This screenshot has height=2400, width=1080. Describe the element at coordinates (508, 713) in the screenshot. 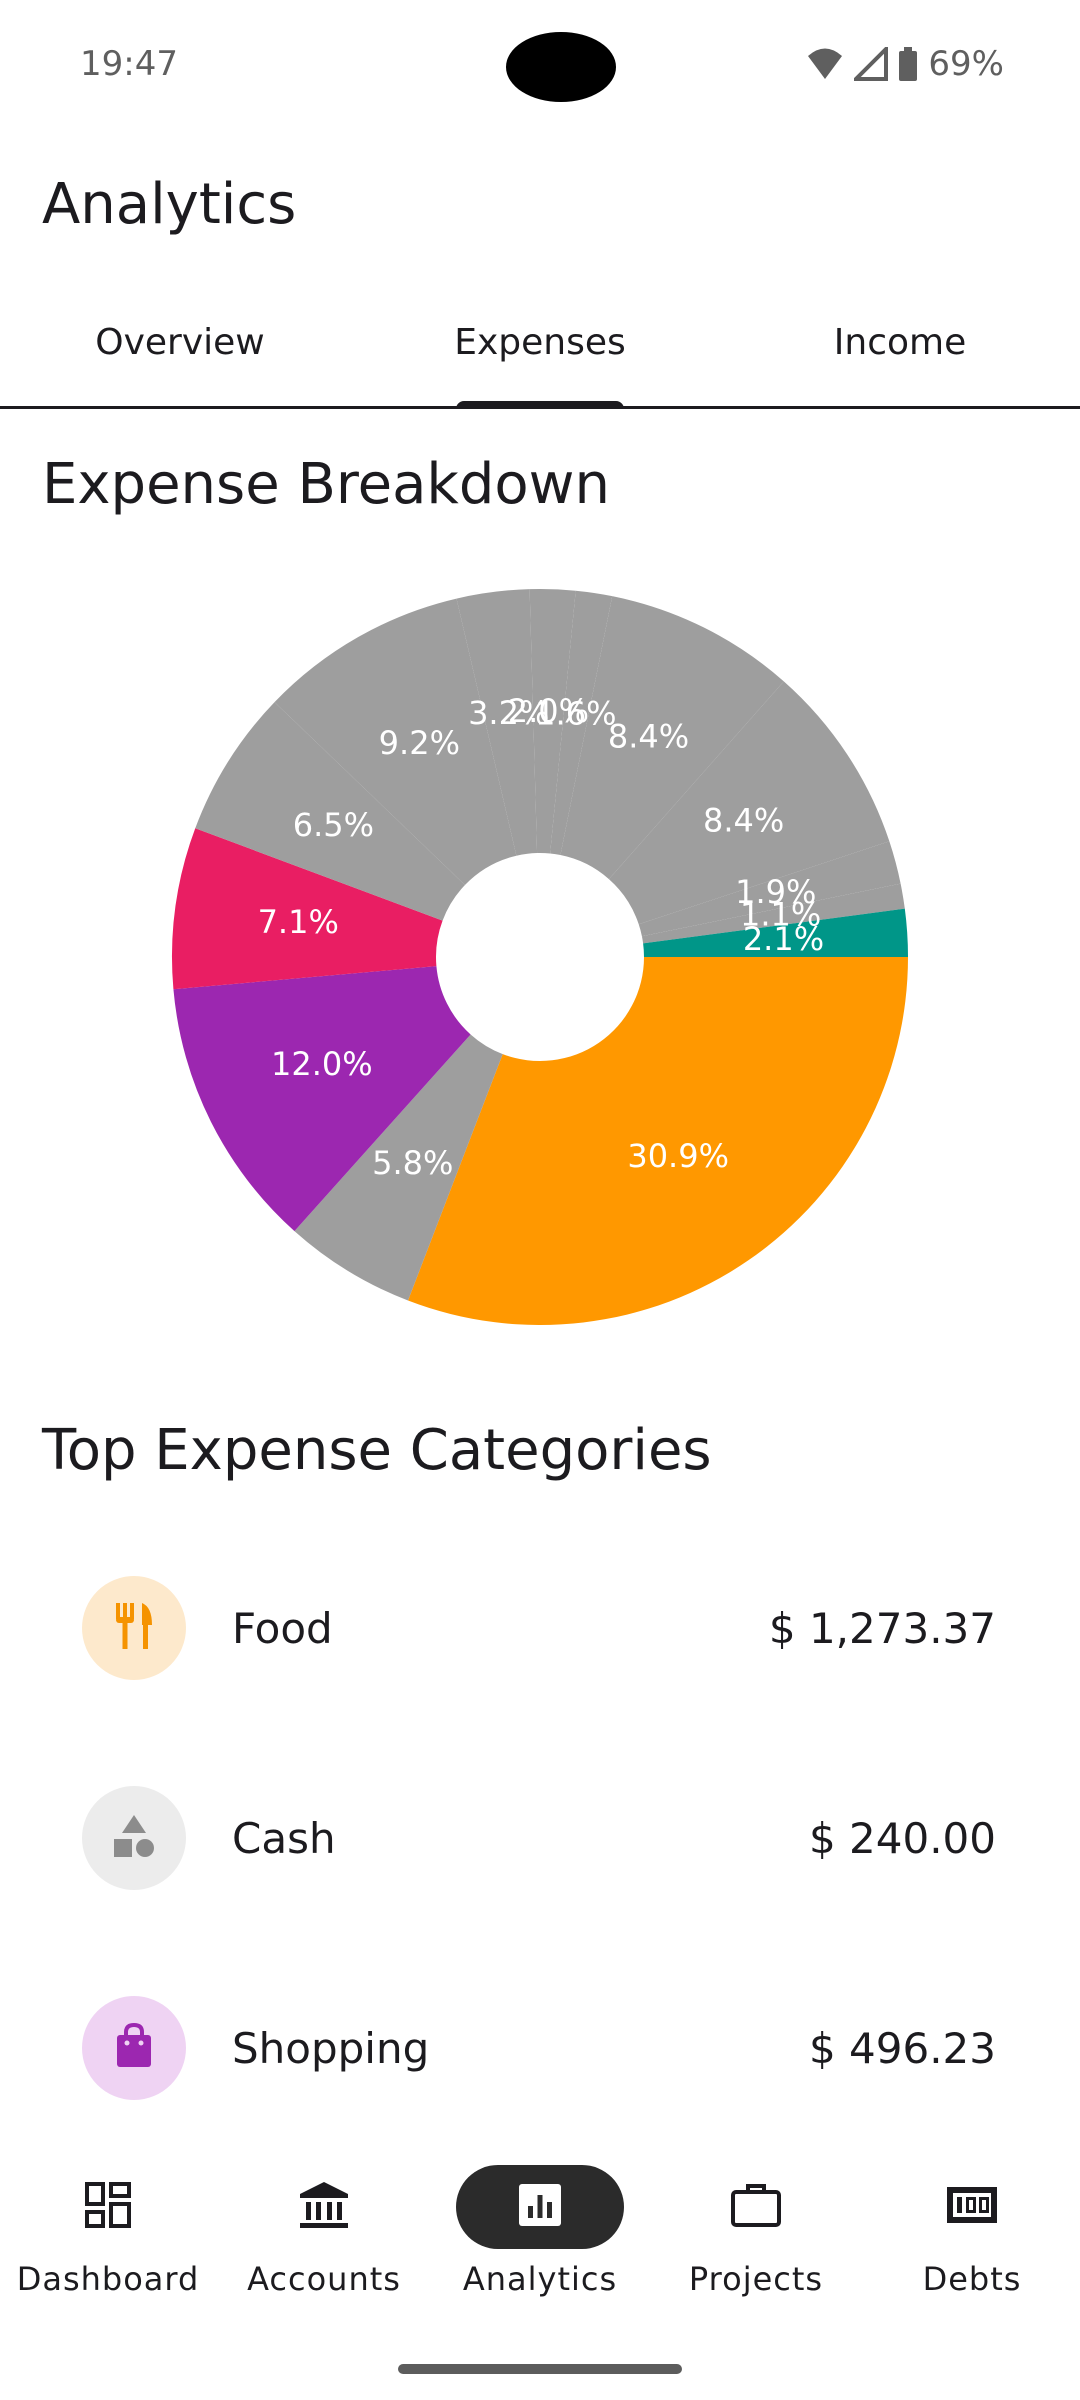

I see `donut-slice-label-6: 3.2%` at that location.